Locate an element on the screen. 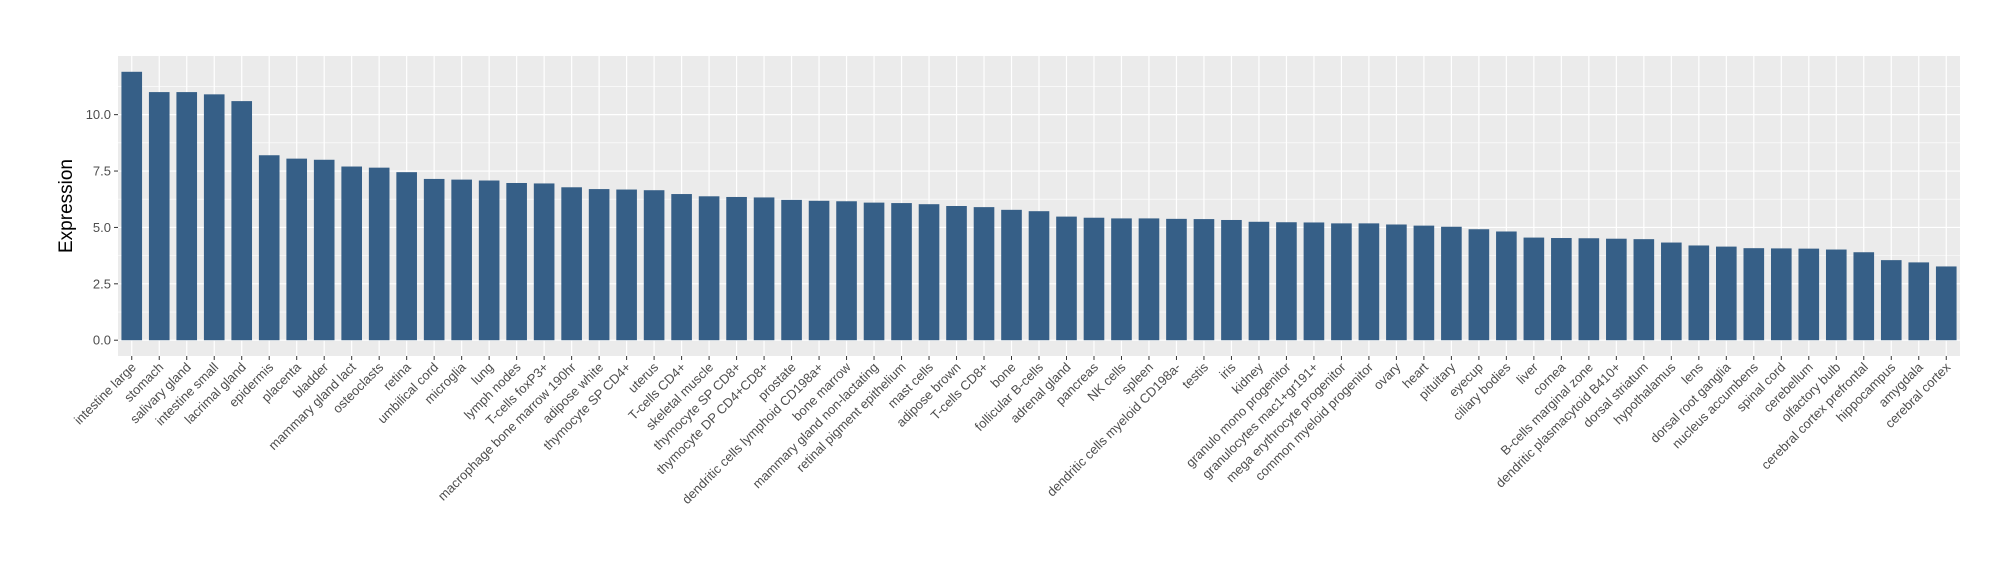  y-tick-label: 5.0 is located at coordinates (102, 227).